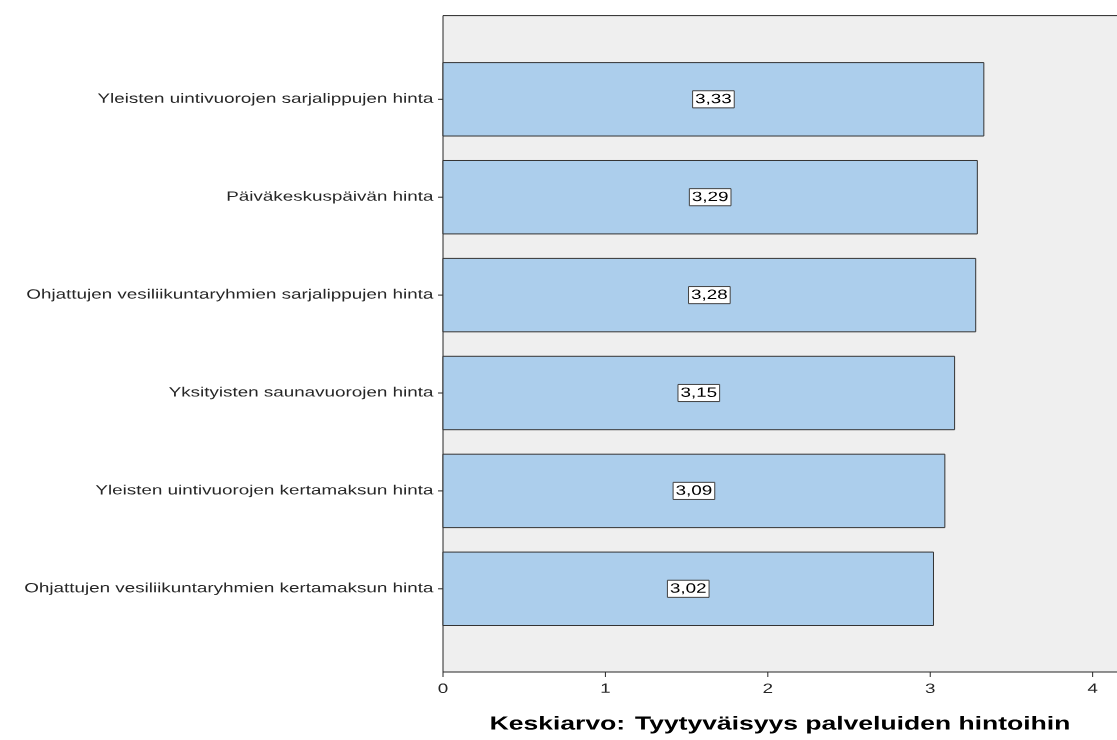 The image size is (1117, 740). Describe the element at coordinates (301, 393) in the screenshot. I see `y-tick-label: Yksityisten saunavuorojen hinta` at that location.